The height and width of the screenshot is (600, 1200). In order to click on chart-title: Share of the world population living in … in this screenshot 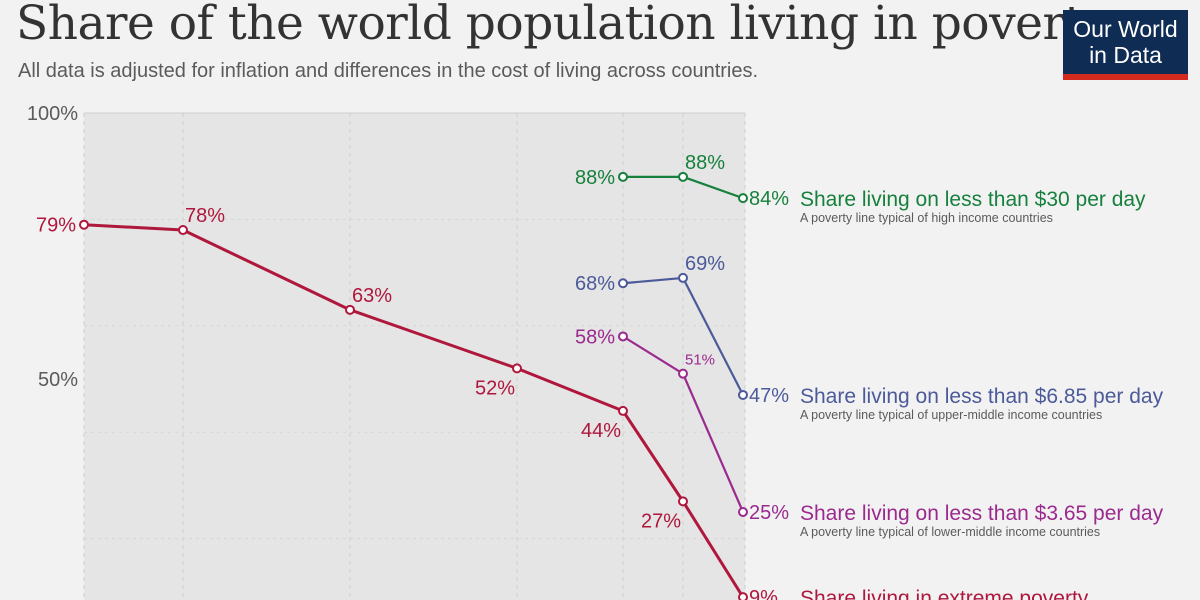, I will do `click(562, 25)`.